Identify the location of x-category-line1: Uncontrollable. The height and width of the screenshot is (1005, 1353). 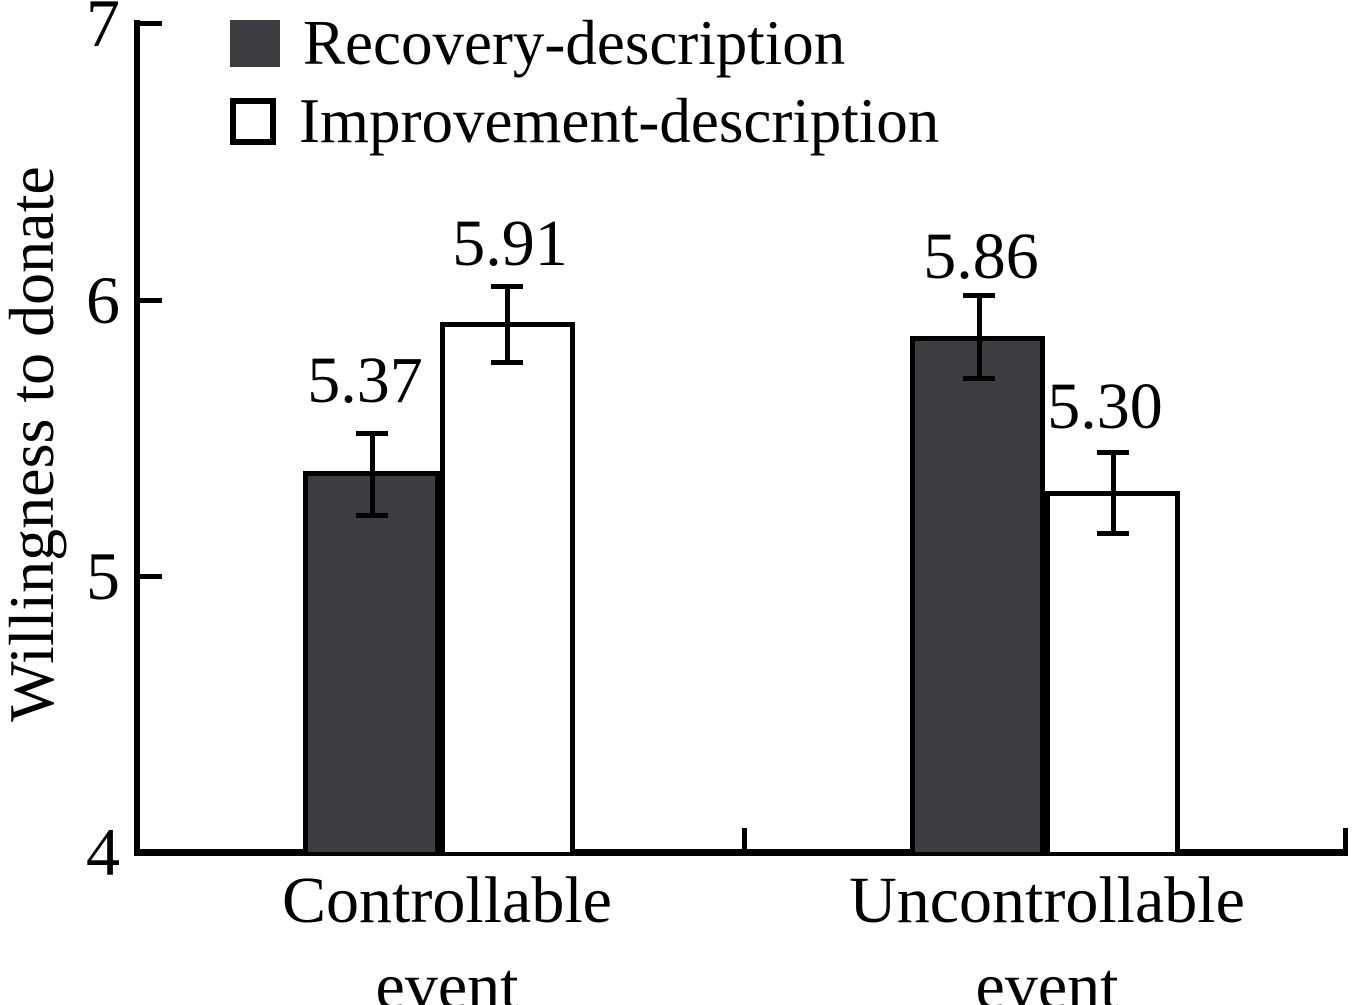
(1047, 900).